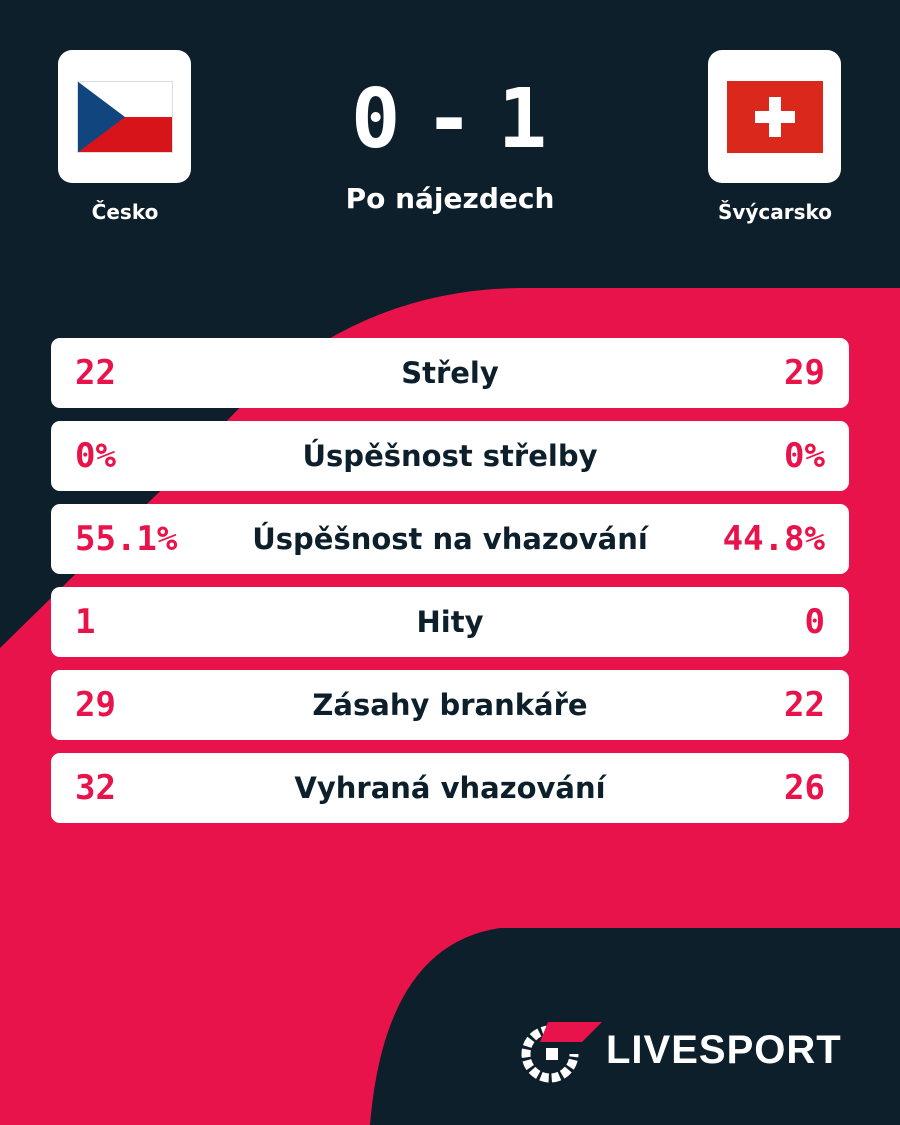  What do you see at coordinates (523, 119) in the screenshot?
I see `away-score: 1` at bounding box center [523, 119].